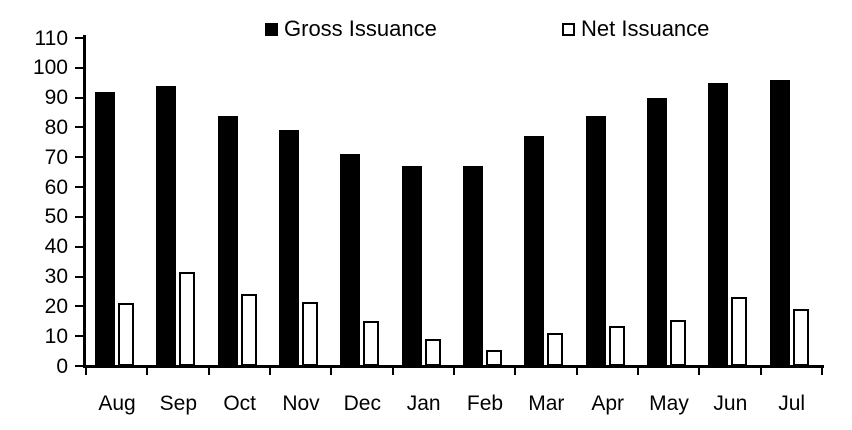 The image size is (852, 430). Describe the element at coordinates (178, 403) in the screenshot. I see `x-axis-category-label: Sep` at that location.